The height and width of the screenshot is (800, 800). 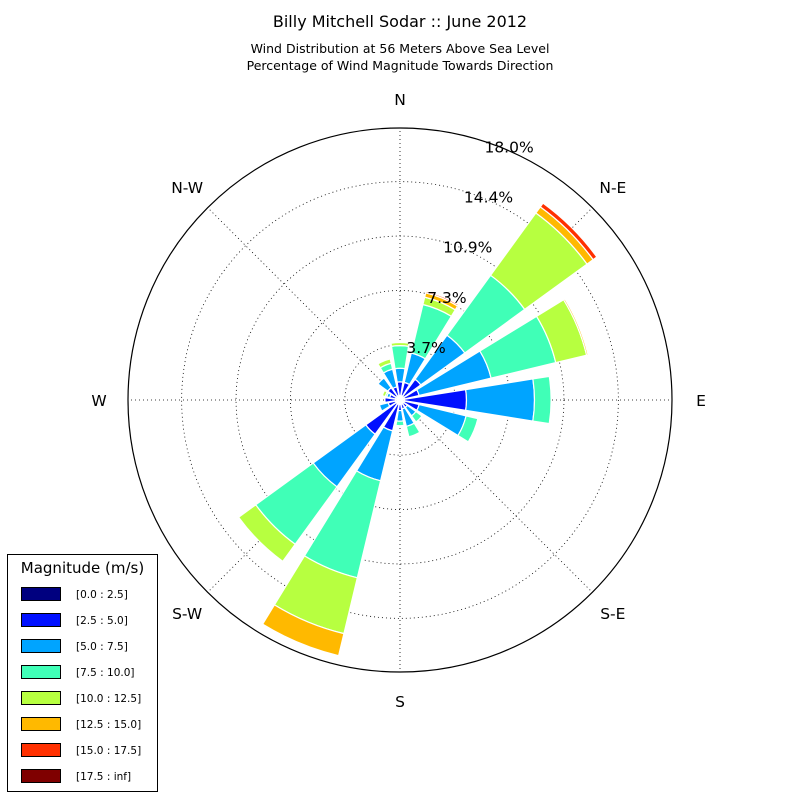 I want to click on direction-label: S-W, so click(x=187, y=614).